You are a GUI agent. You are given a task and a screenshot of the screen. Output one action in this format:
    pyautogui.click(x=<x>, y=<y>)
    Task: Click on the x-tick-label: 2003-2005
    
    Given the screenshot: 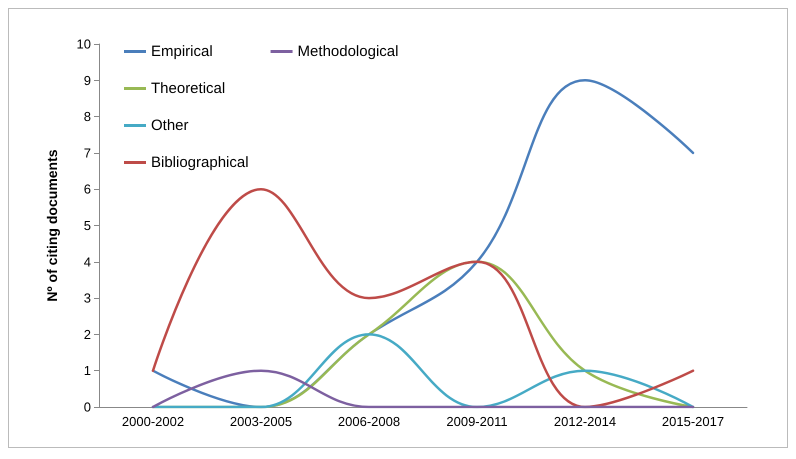 What is the action you would take?
    pyautogui.click(x=261, y=421)
    